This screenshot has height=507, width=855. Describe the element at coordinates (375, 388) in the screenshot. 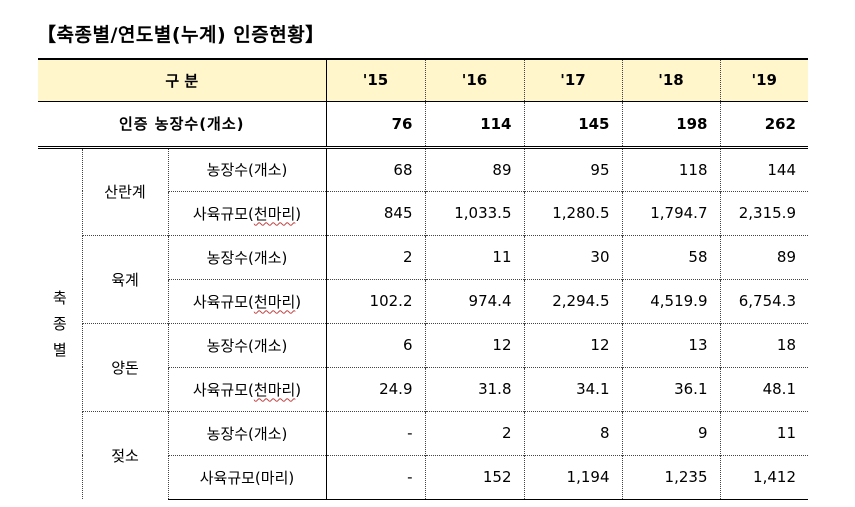

I see `table-cell: 24.9` at that location.